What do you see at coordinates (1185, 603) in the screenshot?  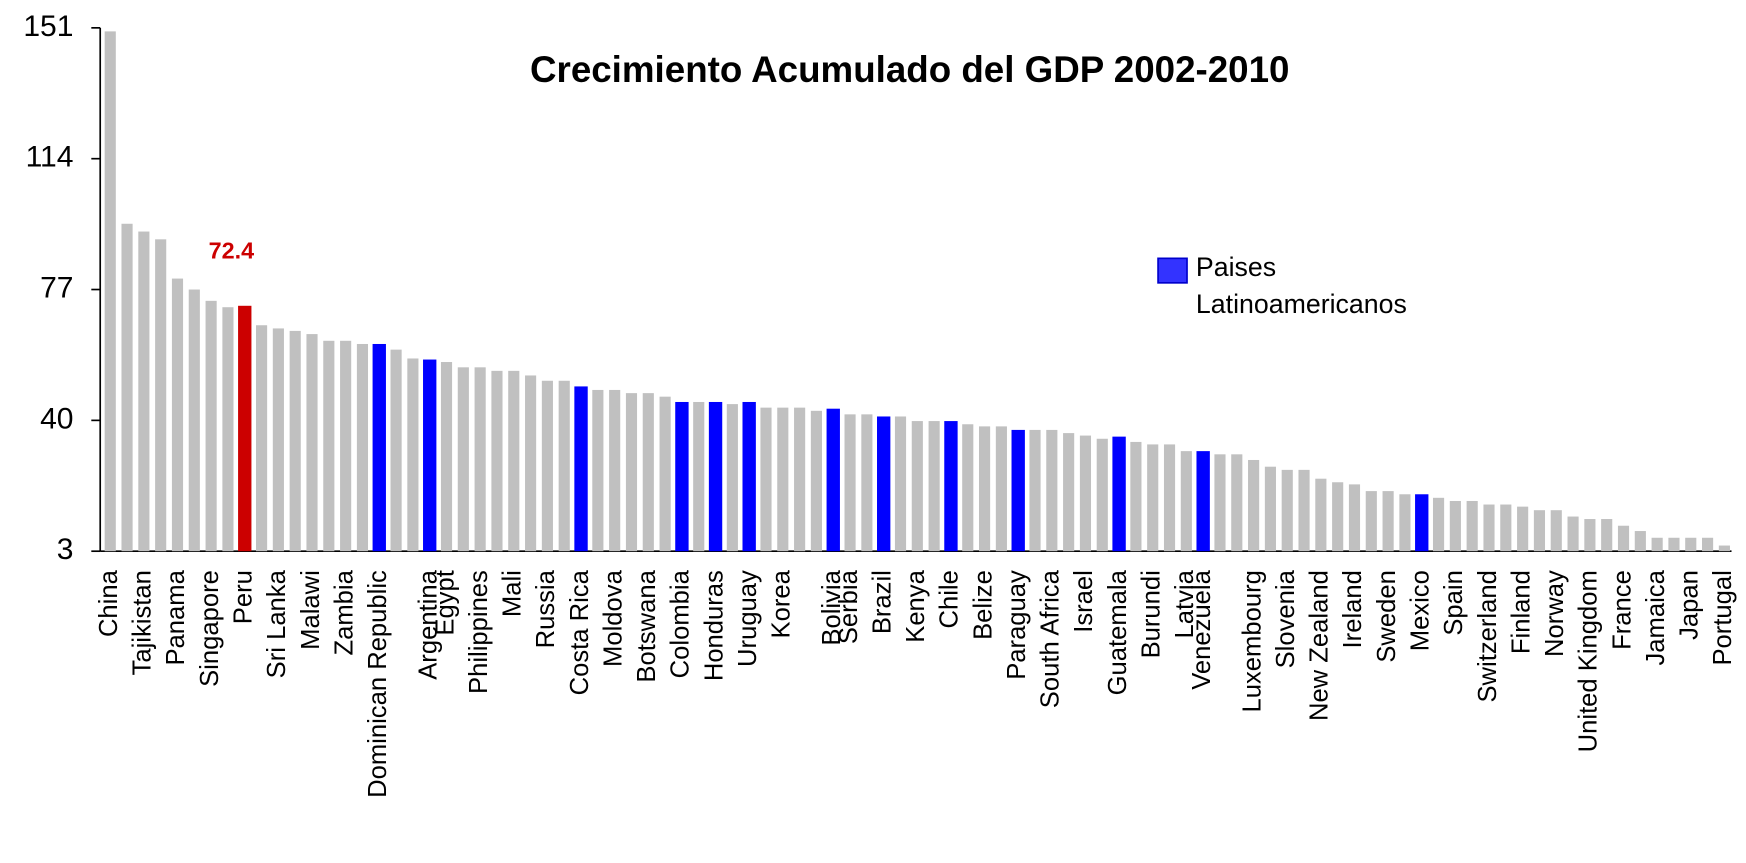 I see `x-tick-label: Latvia` at bounding box center [1185, 603].